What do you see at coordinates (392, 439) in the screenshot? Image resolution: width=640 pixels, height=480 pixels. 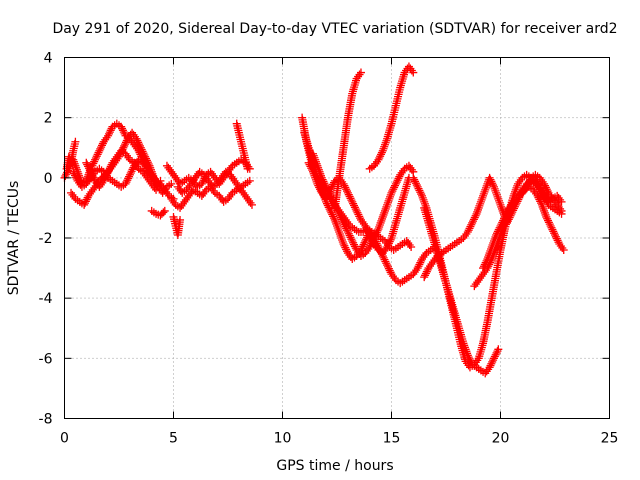 I see `x-tick-label: 15` at bounding box center [392, 439].